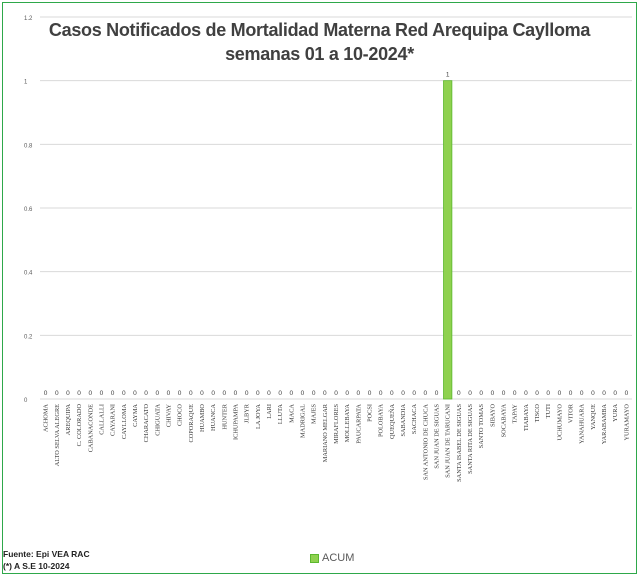  What do you see at coordinates (46, 560) in the screenshot?
I see `source-note: Fuente: Epi VEA RAC (*) A S.E 10-2024` at bounding box center [46, 560].